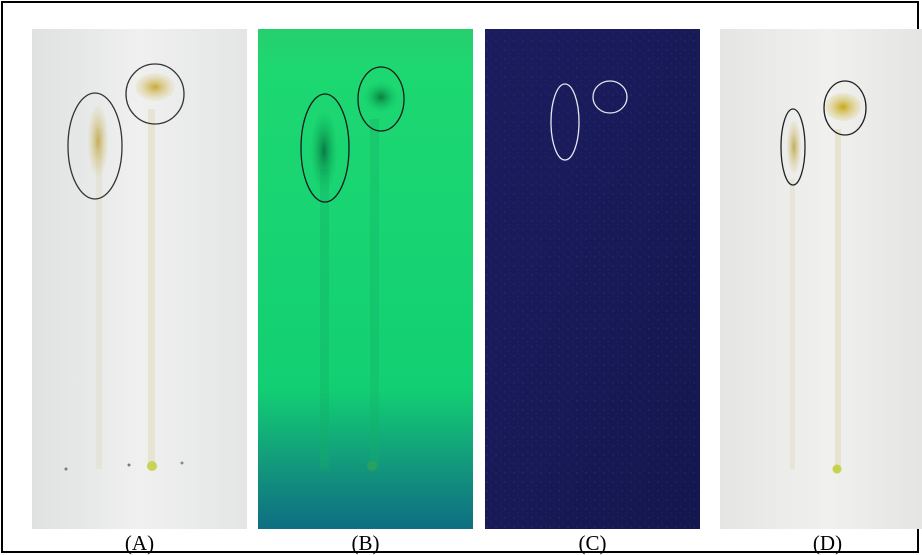 This screenshot has width=922, height=555. What do you see at coordinates (324, 319) in the screenshot?
I see `plate-b-lane-1-streak` at bounding box center [324, 319].